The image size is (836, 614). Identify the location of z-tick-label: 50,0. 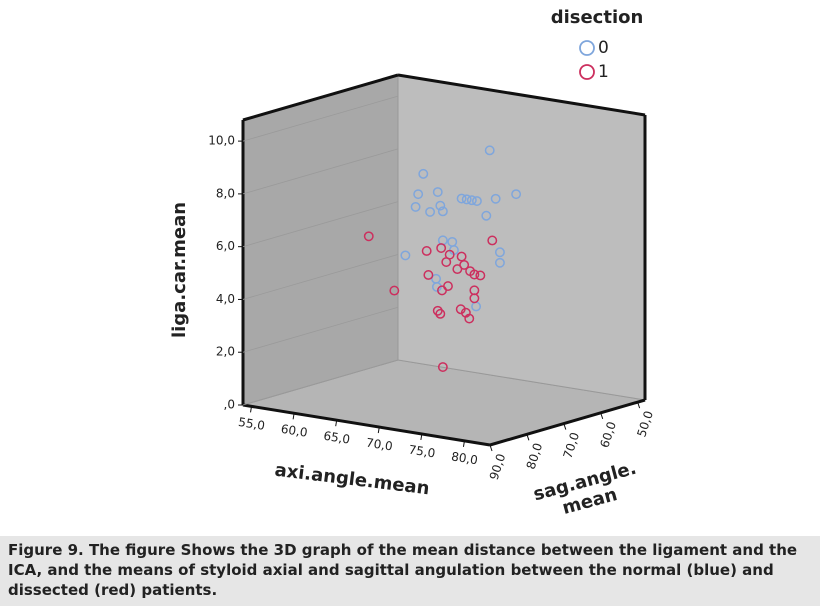
(645, 424).